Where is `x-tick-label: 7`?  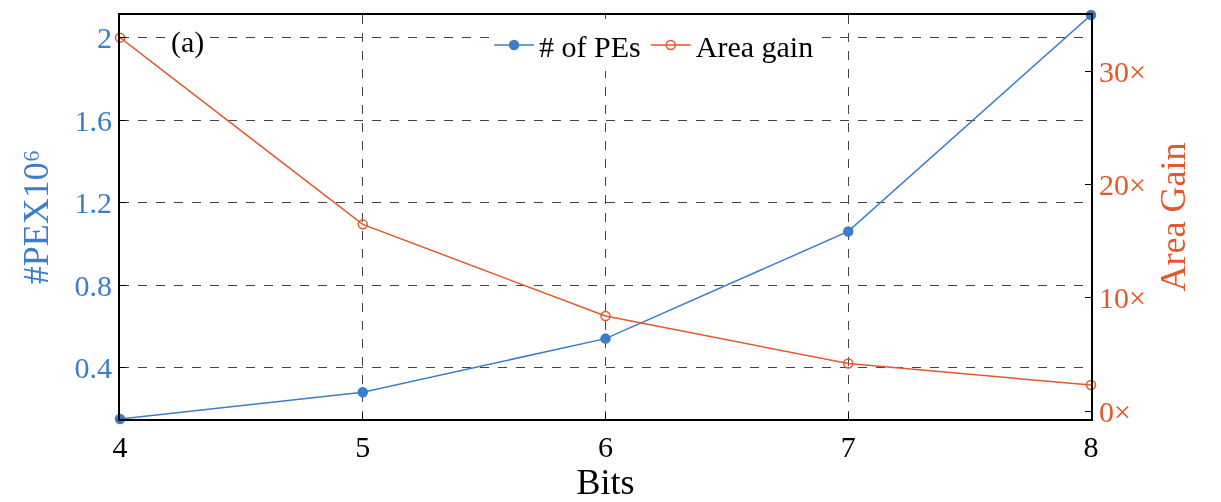
x-tick-label: 7 is located at coordinates (848, 446).